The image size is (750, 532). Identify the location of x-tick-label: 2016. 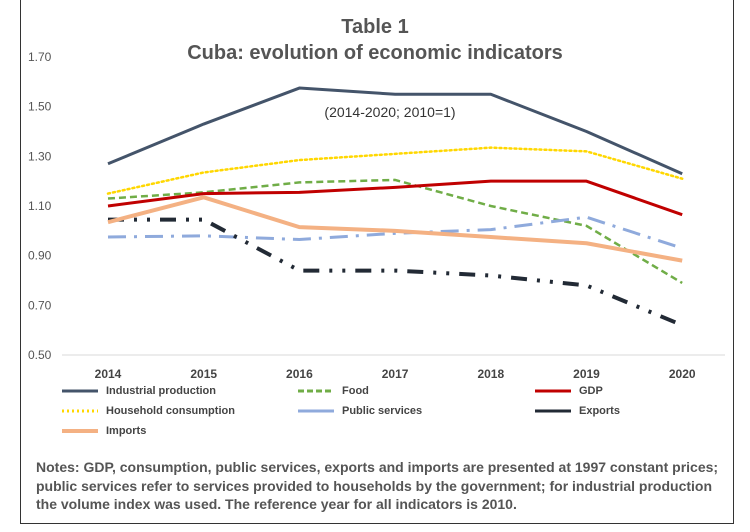
(299, 374).